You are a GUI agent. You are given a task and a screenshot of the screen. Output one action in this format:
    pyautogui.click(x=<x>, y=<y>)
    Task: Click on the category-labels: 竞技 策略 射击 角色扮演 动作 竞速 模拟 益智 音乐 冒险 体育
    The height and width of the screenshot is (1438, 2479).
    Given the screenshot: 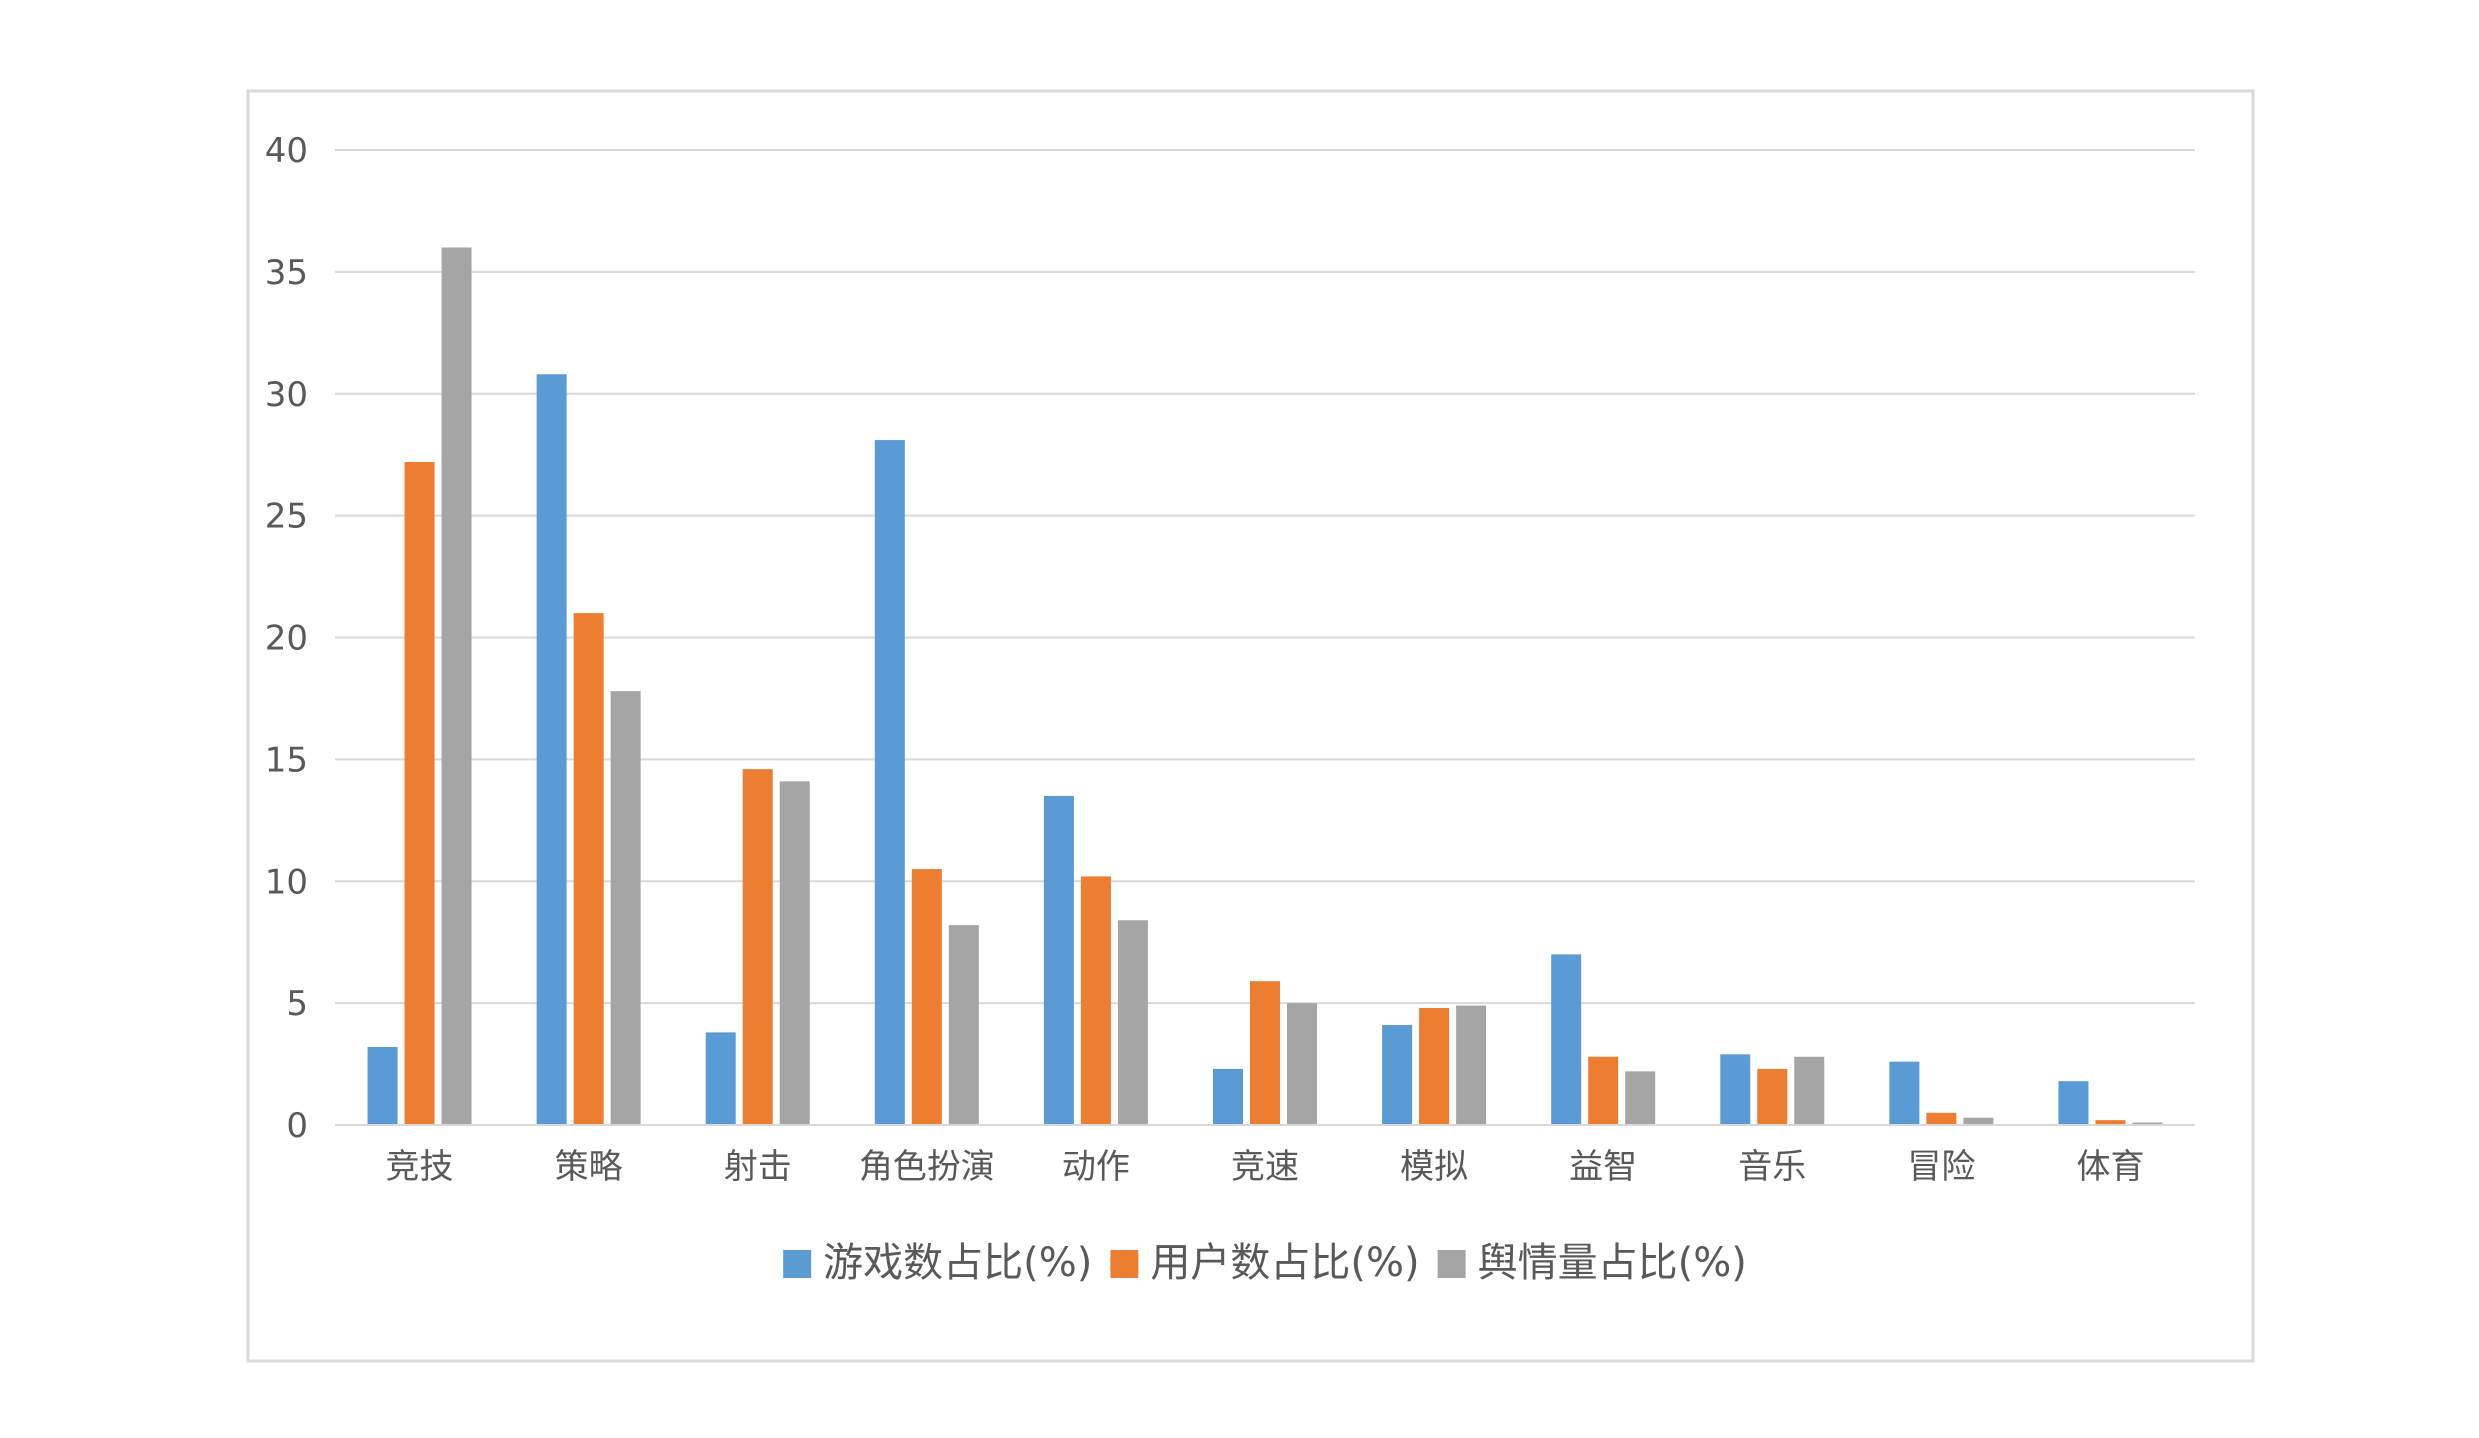 What is the action you would take?
    pyautogui.click(x=1265, y=1167)
    